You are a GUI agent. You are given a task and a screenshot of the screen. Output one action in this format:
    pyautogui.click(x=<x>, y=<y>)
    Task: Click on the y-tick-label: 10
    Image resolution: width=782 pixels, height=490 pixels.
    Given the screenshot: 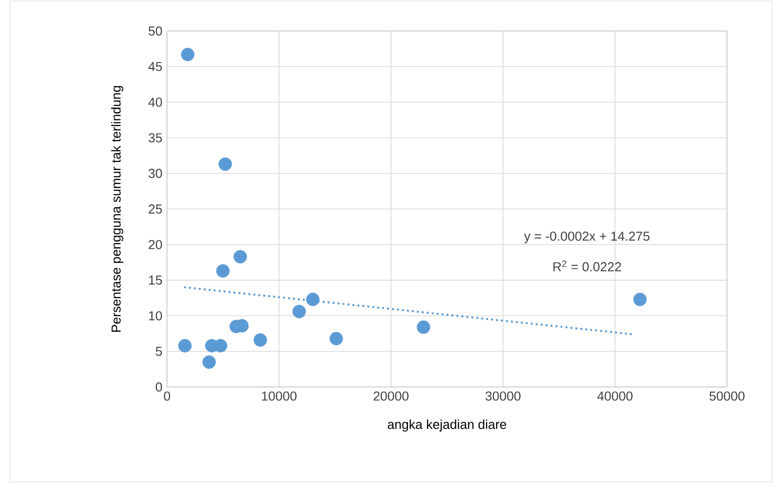 What is the action you would take?
    pyautogui.click(x=155, y=315)
    